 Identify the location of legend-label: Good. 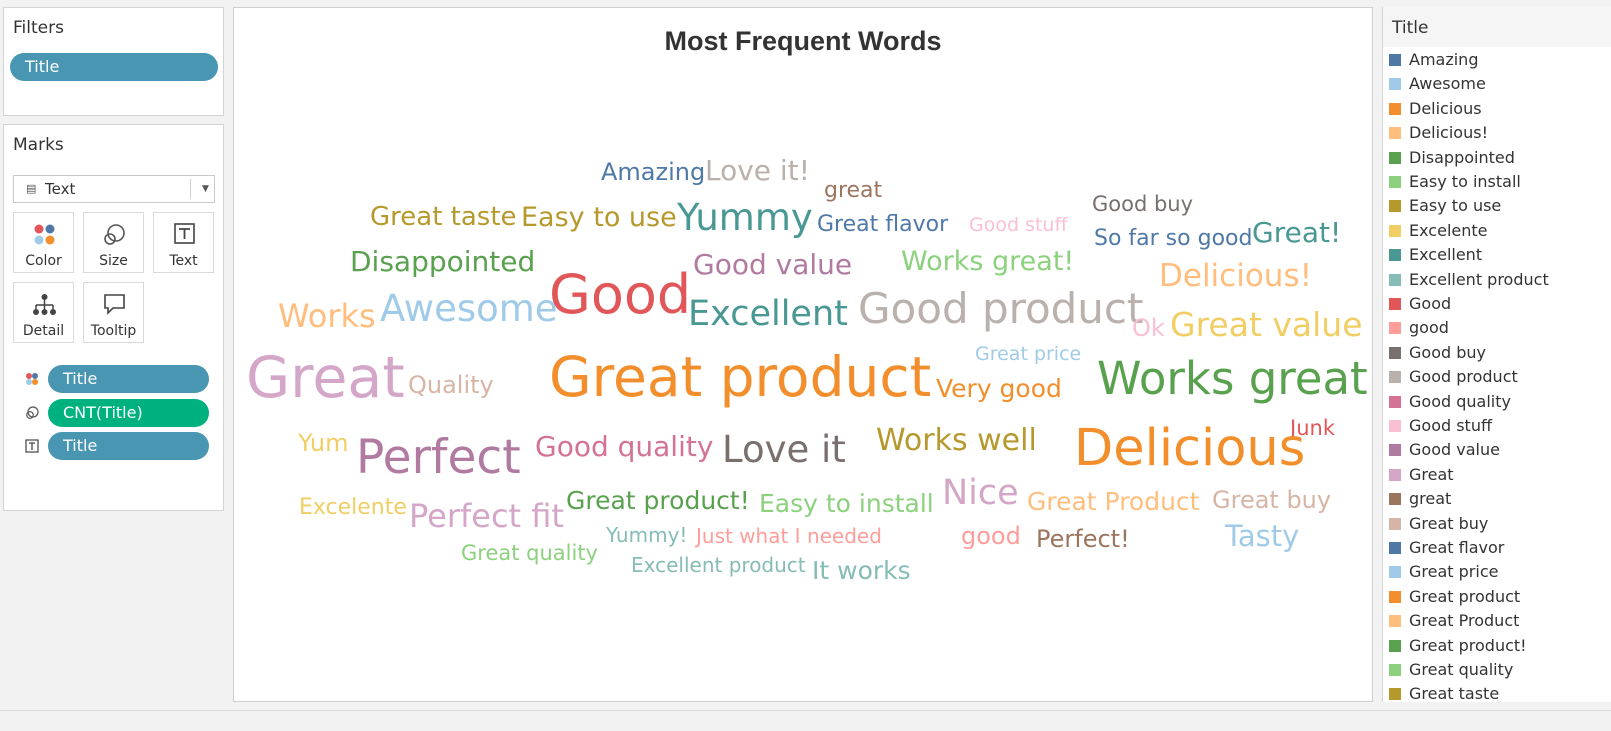
(1430, 303).